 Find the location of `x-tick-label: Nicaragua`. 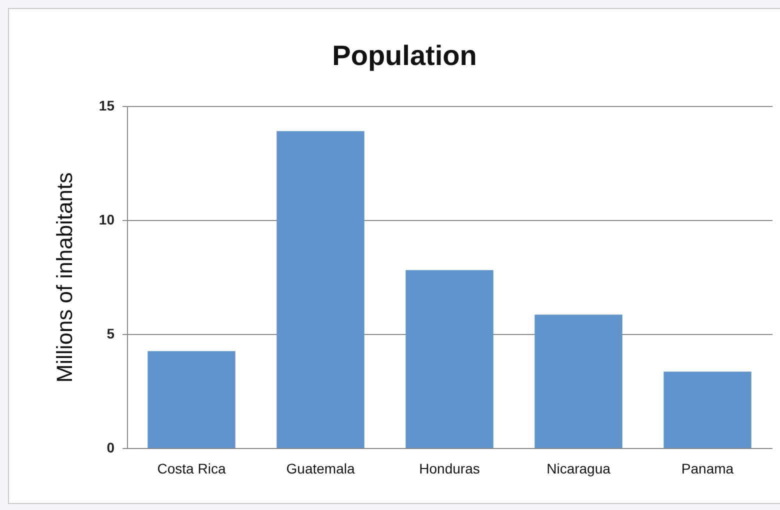

x-tick-label: Nicaragua is located at coordinates (578, 468).